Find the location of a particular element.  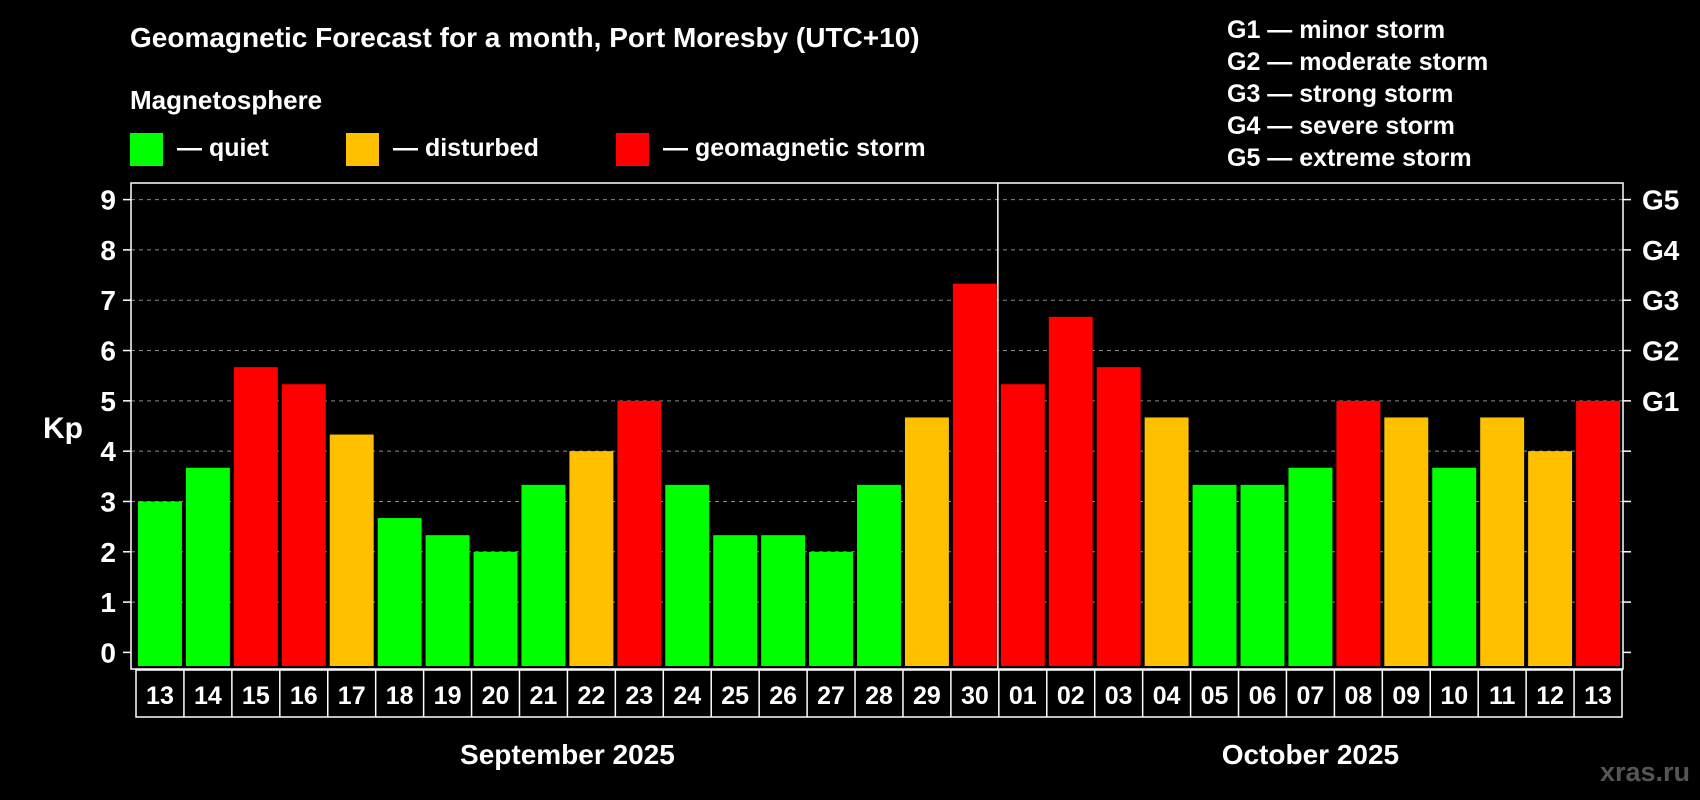

right-tick-label-g3: G3 is located at coordinates (1660, 300).